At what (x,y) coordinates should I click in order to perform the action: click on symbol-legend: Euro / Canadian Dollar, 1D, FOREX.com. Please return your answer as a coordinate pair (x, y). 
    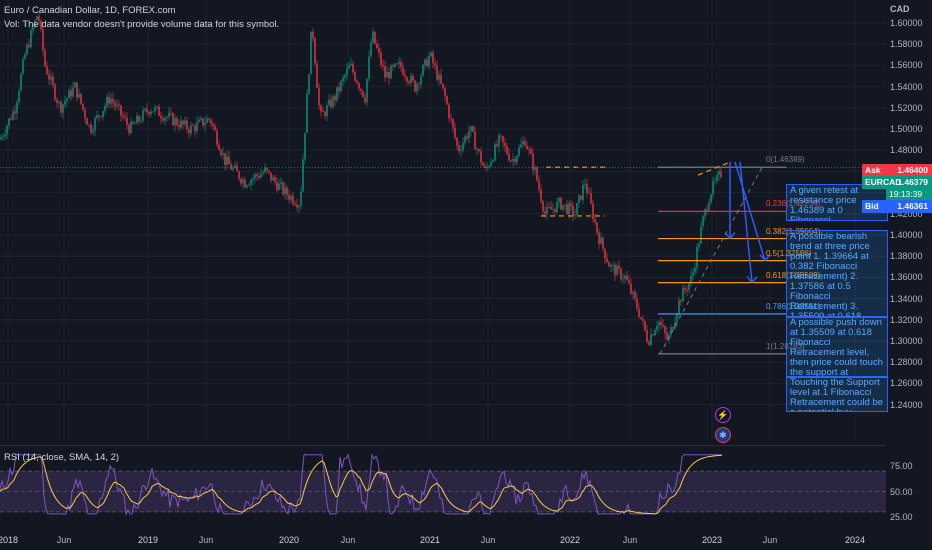
    Looking at the image, I should click on (90, 10).